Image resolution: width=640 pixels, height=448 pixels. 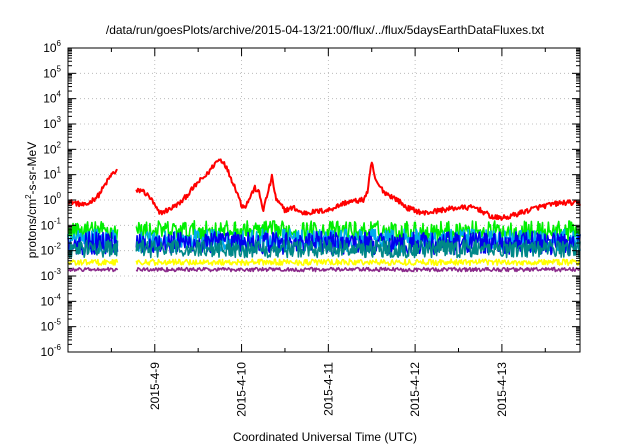 What do you see at coordinates (52, 98) in the screenshot?
I see `y-tick-label: 10⁴` at bounding box center [52, 98].